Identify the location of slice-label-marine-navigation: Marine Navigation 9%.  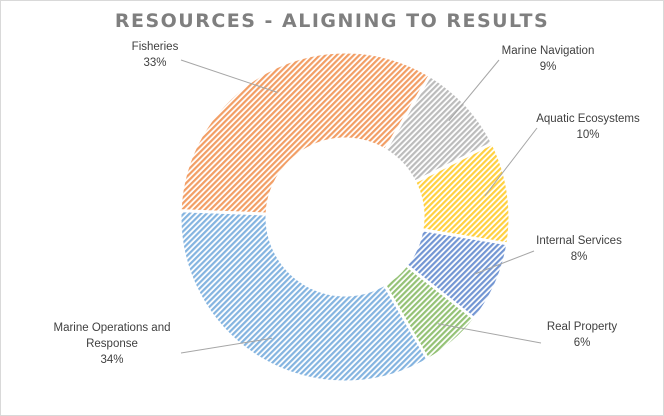
(548, 59).